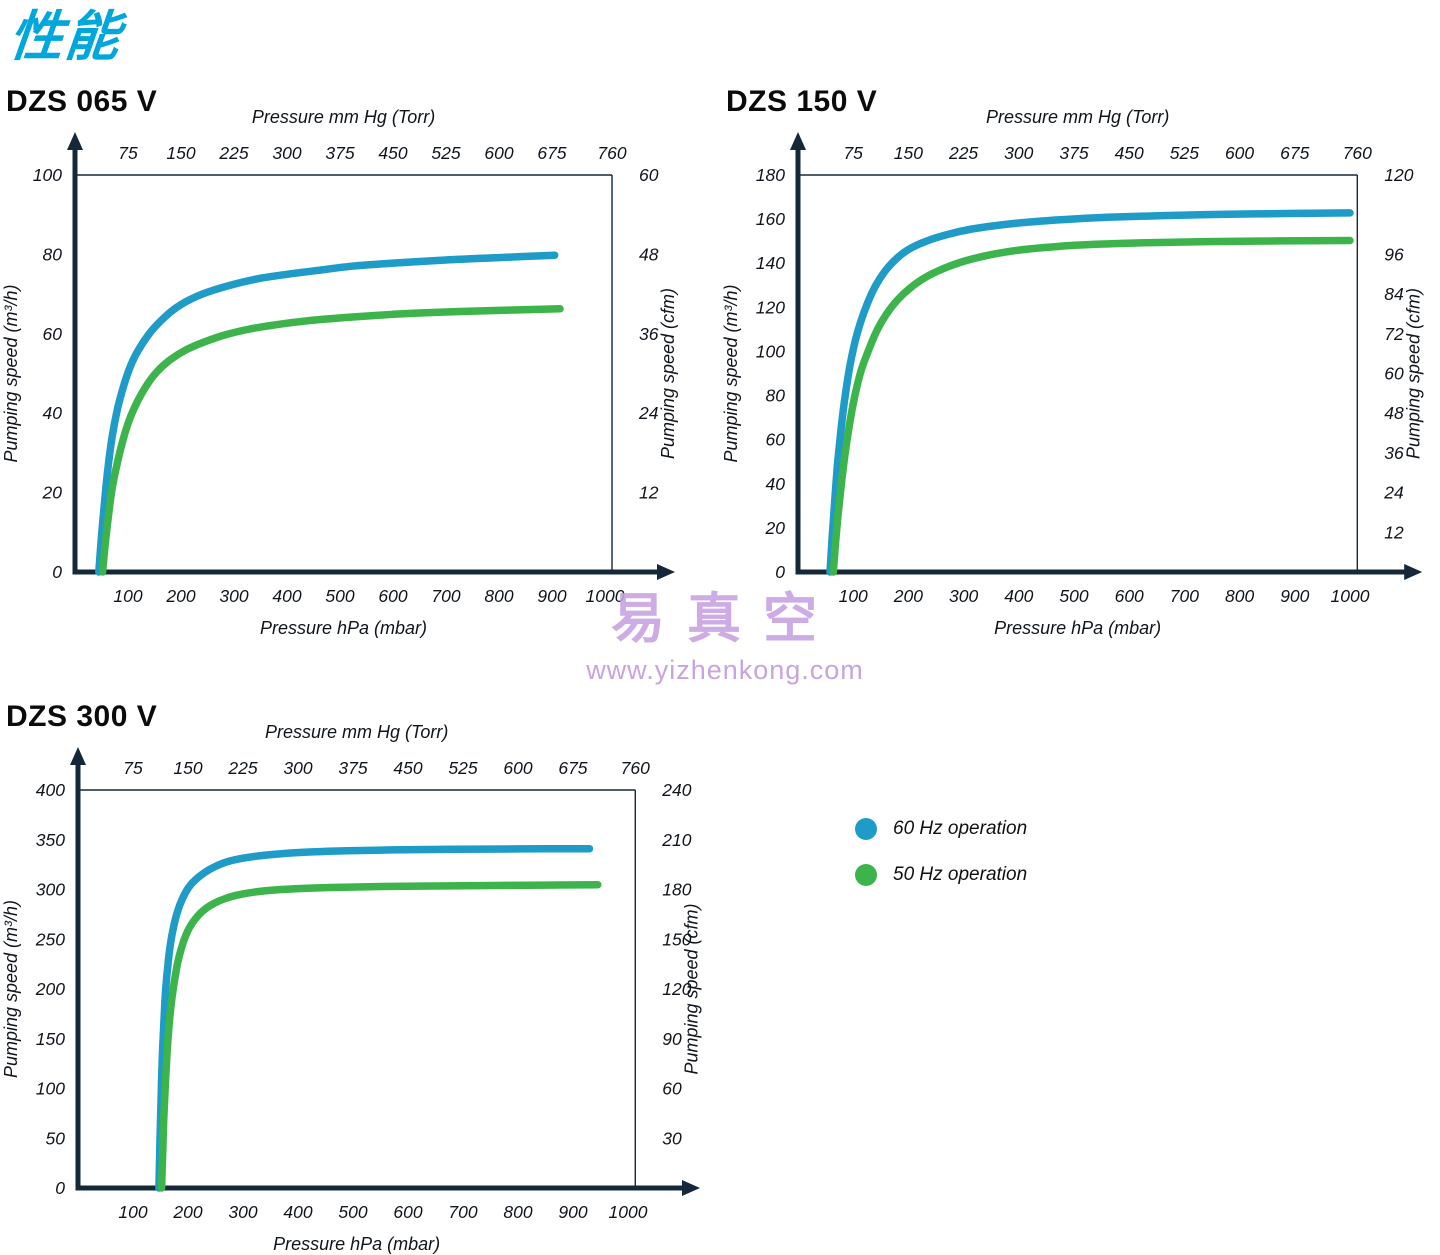 The height and width of the screenshot is (1255, 1440). What do you see at coordinates (1394, 334) in the screenshot?
I see `right-tick-label: 72` at bounding box center [1394, 334].